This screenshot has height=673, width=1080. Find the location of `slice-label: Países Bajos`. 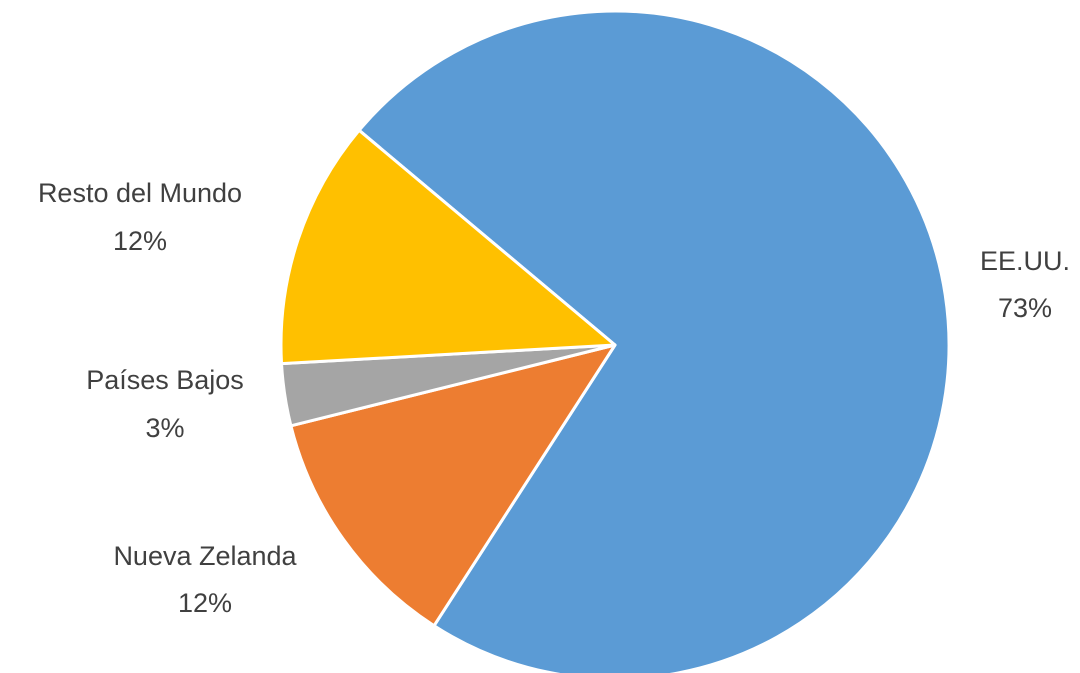

slice-label: Países Bajos is located at coordinates (165, 380).